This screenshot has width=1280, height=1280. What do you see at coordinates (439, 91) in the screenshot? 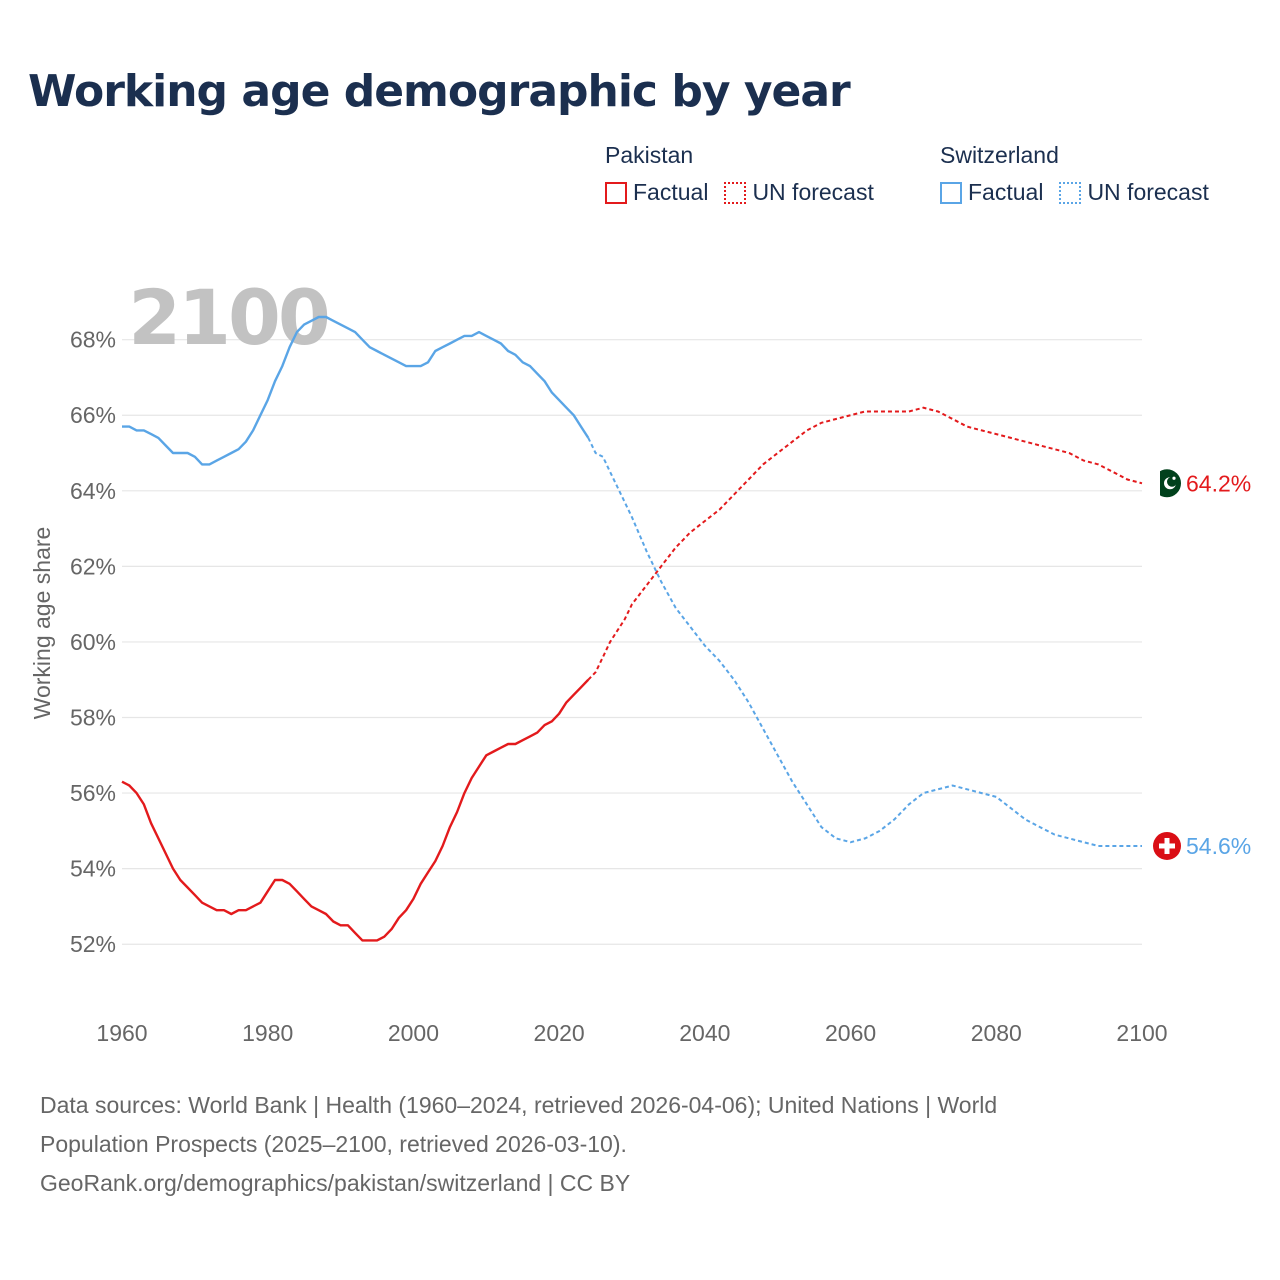
I see `chart-title: Working age demographic by year` at bounding box center [439, 91].